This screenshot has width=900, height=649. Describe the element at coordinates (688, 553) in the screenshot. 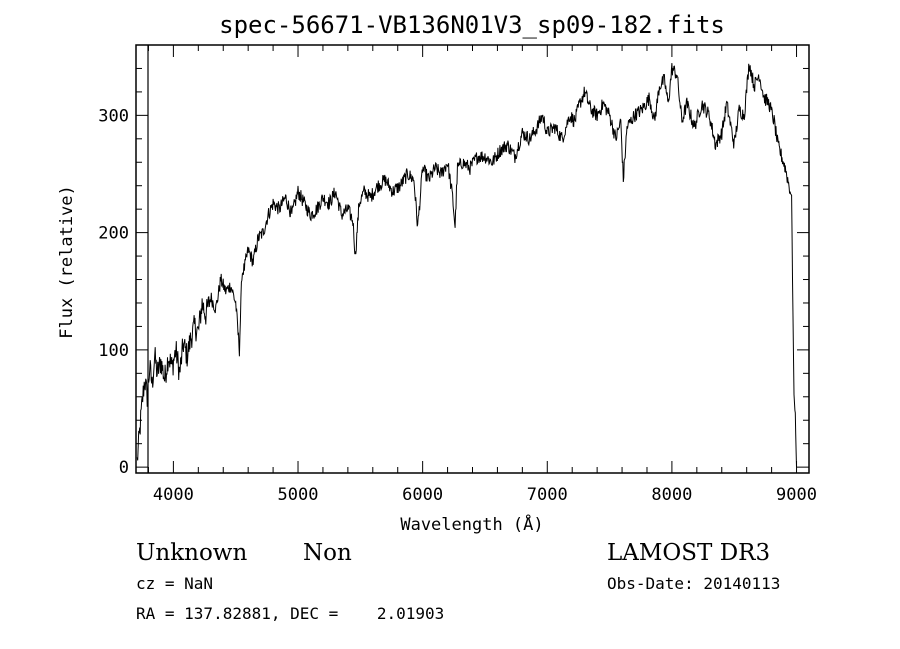

I see `survey-label: LAMOST DR3` at that location.